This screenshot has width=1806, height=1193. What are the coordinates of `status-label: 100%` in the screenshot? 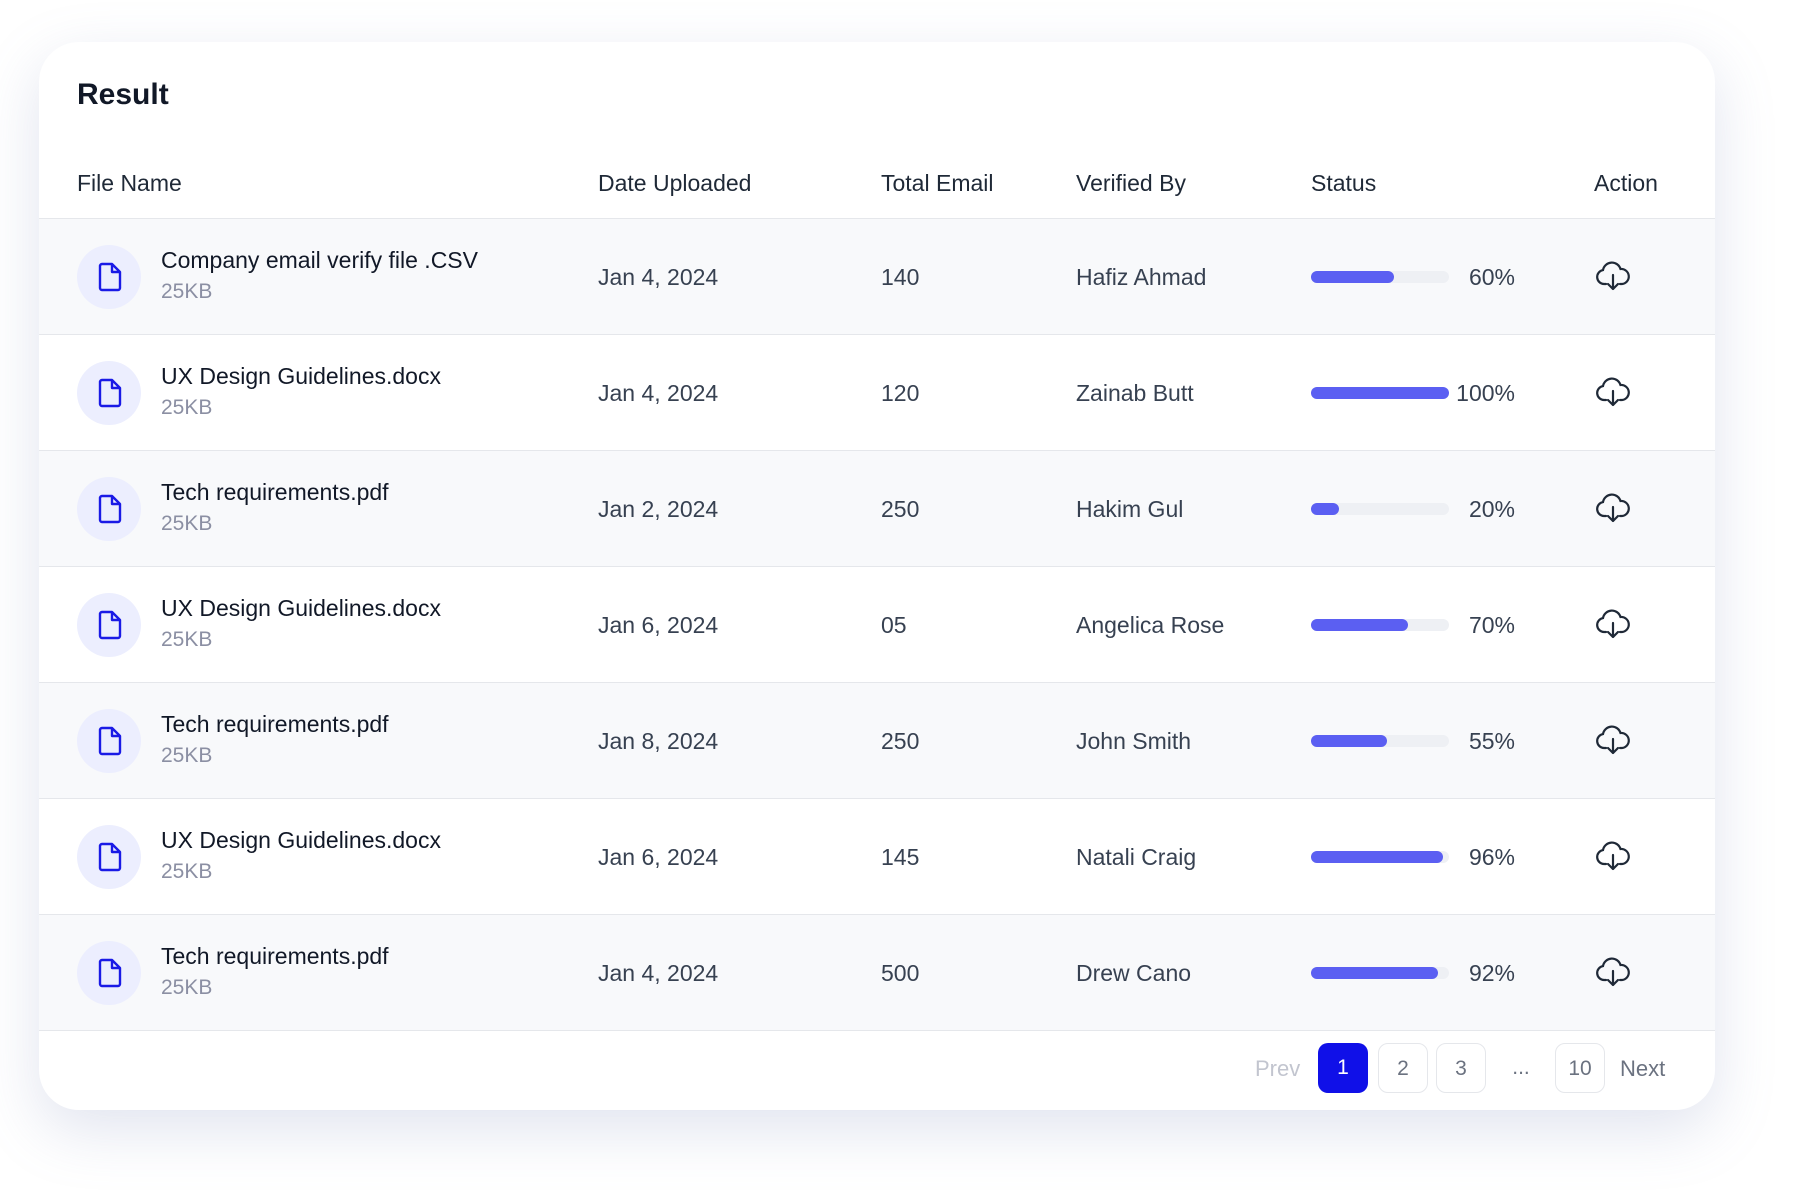 It's located at (1485, 393).